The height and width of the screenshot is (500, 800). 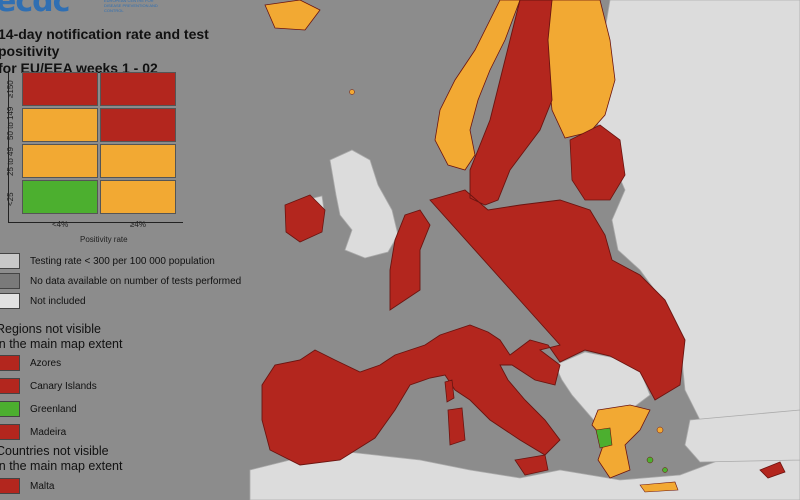 I want to click on y-axis-arrow, so click(x=8, y=147).